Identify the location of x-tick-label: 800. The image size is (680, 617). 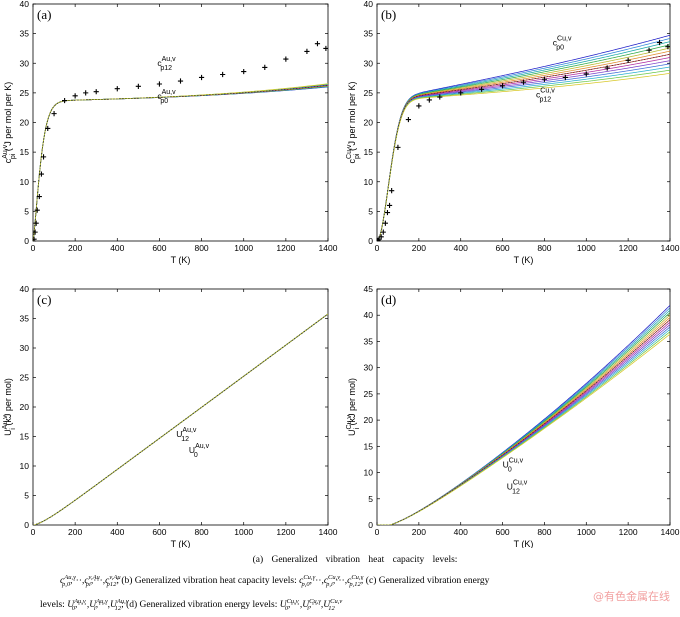
(544, 248).